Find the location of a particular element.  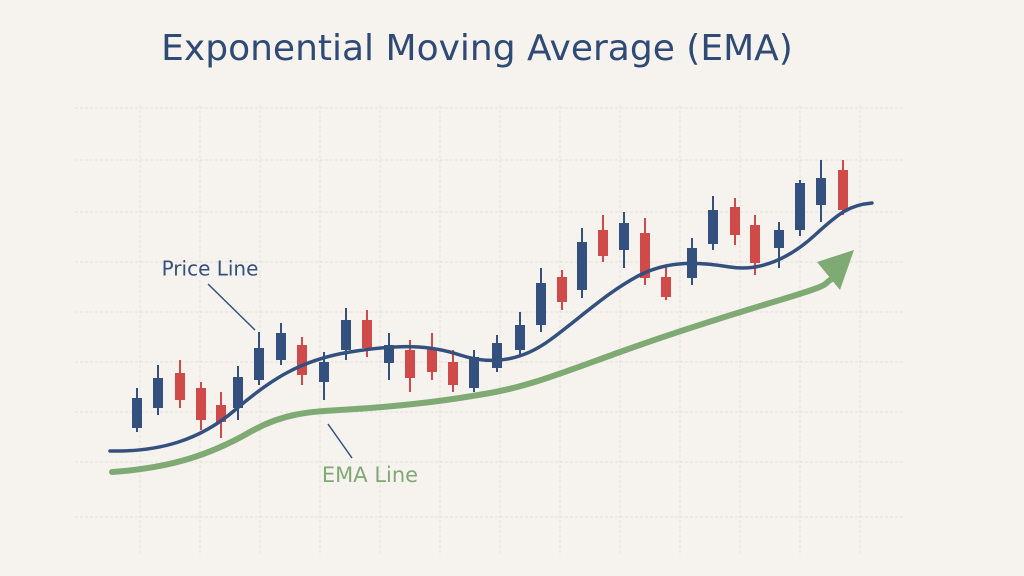

ema-line-label: EMA Line is located at coordinates (370, 475).